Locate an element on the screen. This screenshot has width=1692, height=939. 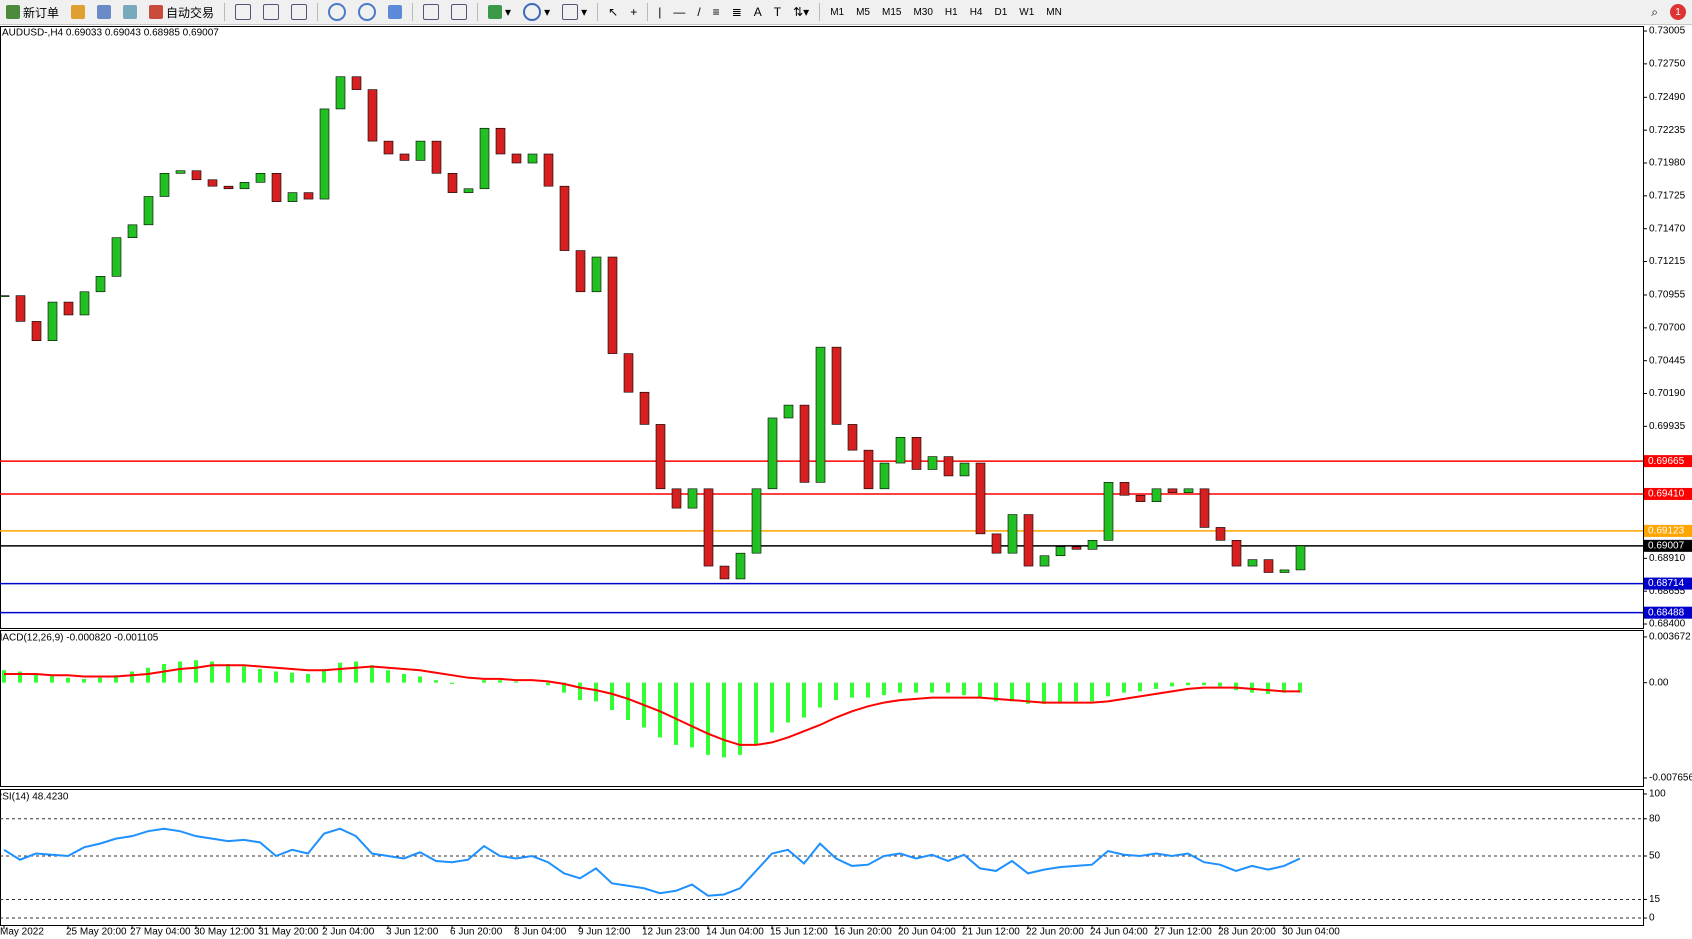
timeframe-button: H4 is located at coordinates (976, 12).